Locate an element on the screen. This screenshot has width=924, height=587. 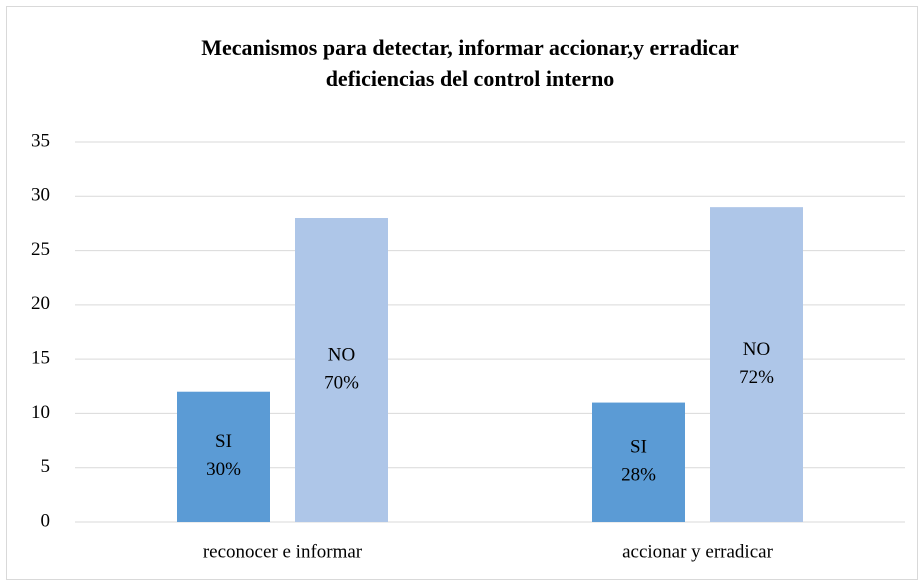
chart-title: deficiencias del control interno is located at coordinates (470, 78).